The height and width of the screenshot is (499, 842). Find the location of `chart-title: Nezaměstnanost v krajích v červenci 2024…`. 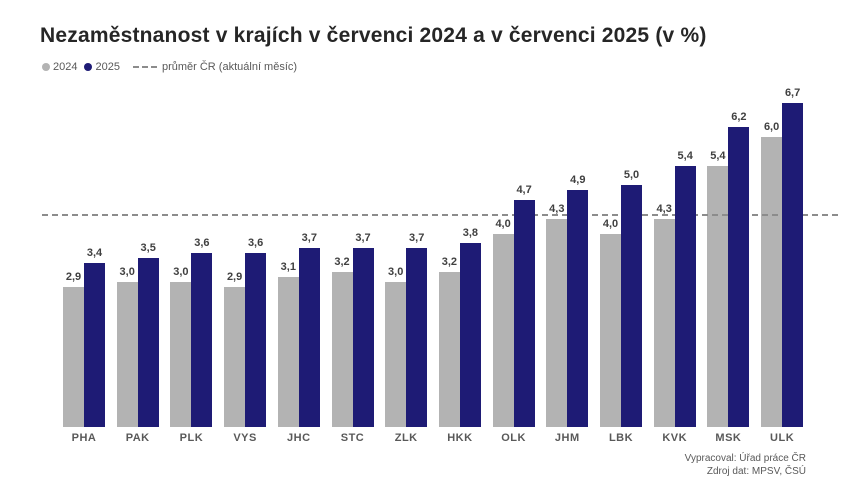

chart-title: Nezaměstnanost v krajích v červenci 2024… is located at coordinates (373, 35).